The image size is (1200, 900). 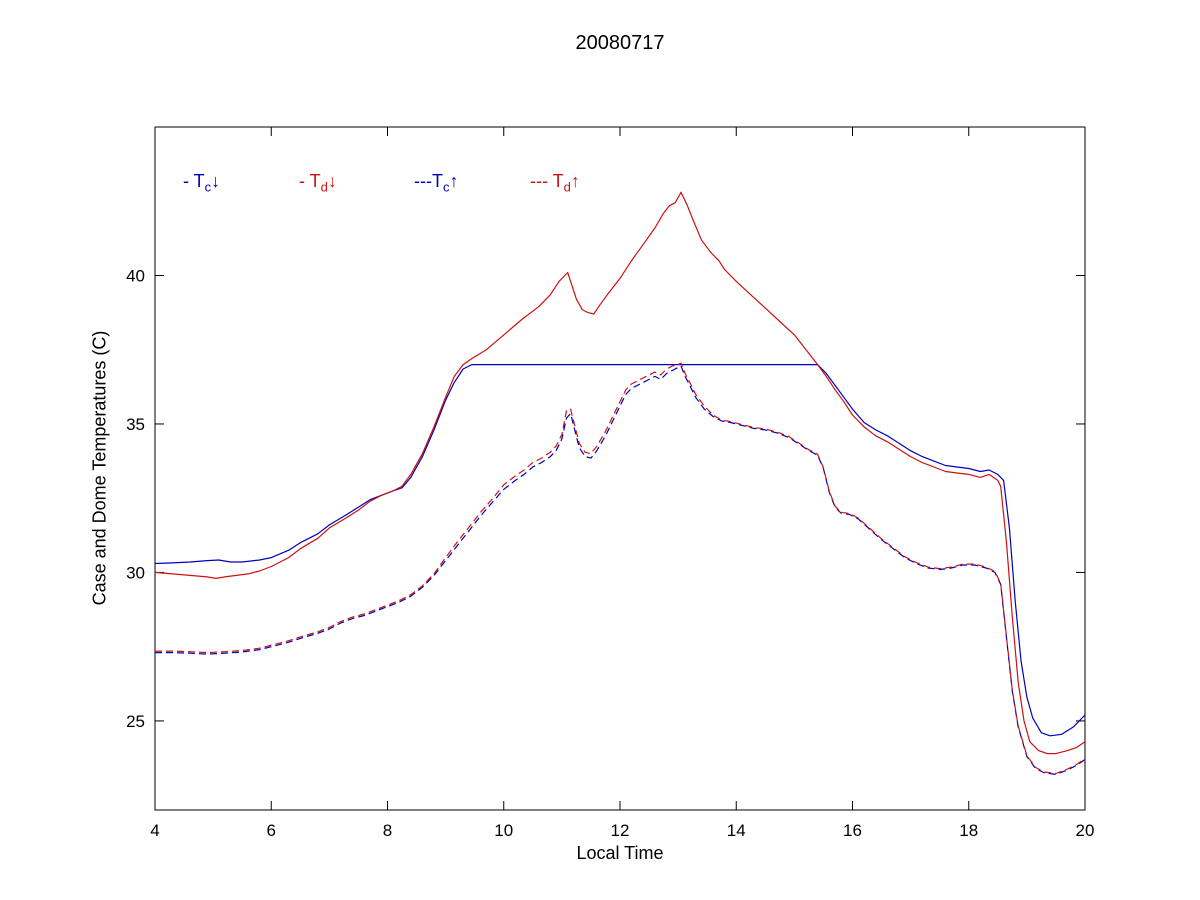 I want to click on legend-item-Tc-down: - Tc↓, so click(x=201, y=183).